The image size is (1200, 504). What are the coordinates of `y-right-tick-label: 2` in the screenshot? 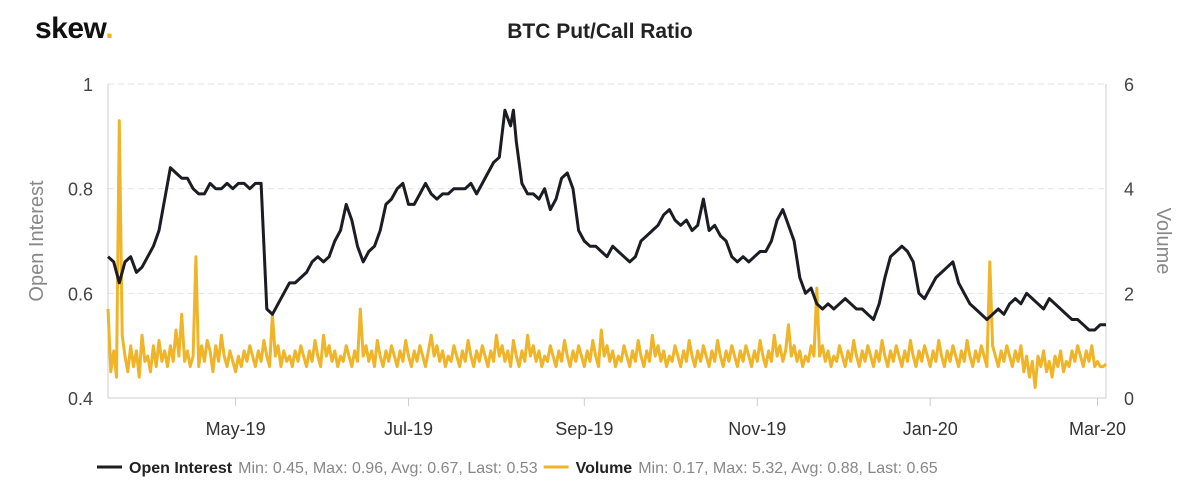 It's located at (1129, 294).